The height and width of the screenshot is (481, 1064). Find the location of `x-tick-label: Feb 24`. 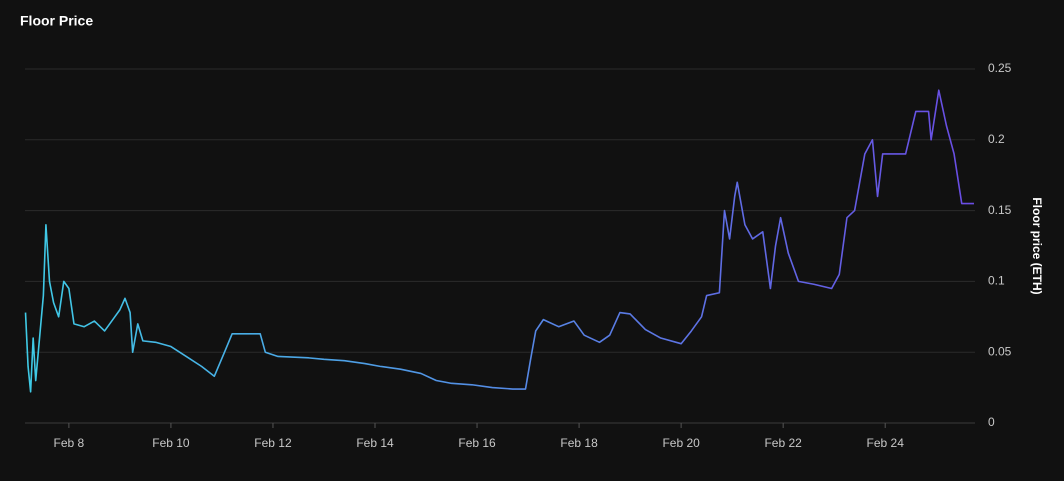

x-tick-label: Feb 24 is located at coordinates (886, 443).